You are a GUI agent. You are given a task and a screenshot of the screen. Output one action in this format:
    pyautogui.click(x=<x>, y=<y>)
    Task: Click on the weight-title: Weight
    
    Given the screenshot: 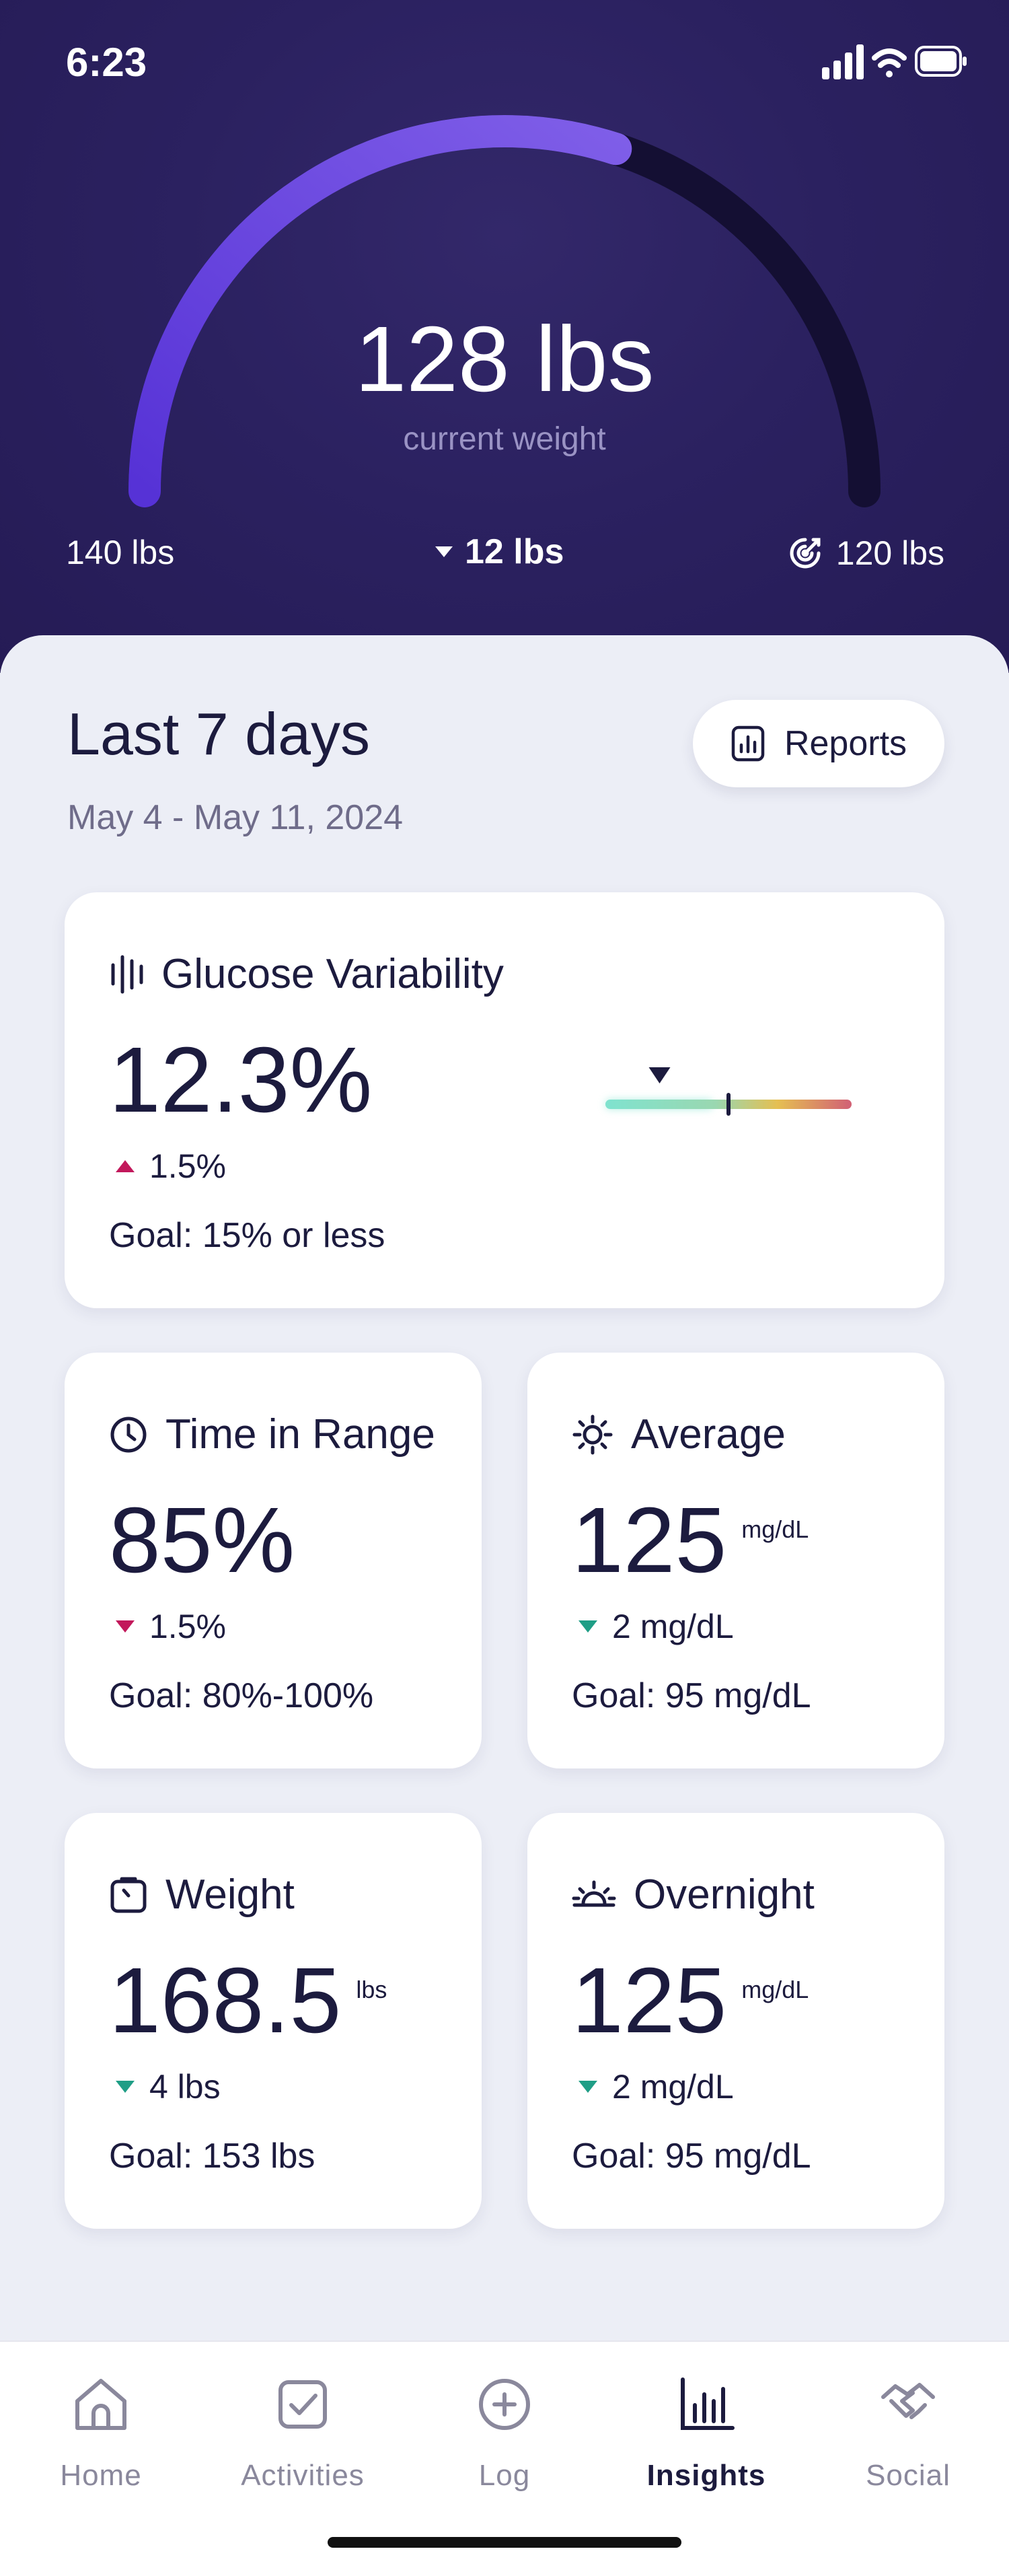 What is the action you would take?
    pyautogui.click(x=230, y=1894)
    